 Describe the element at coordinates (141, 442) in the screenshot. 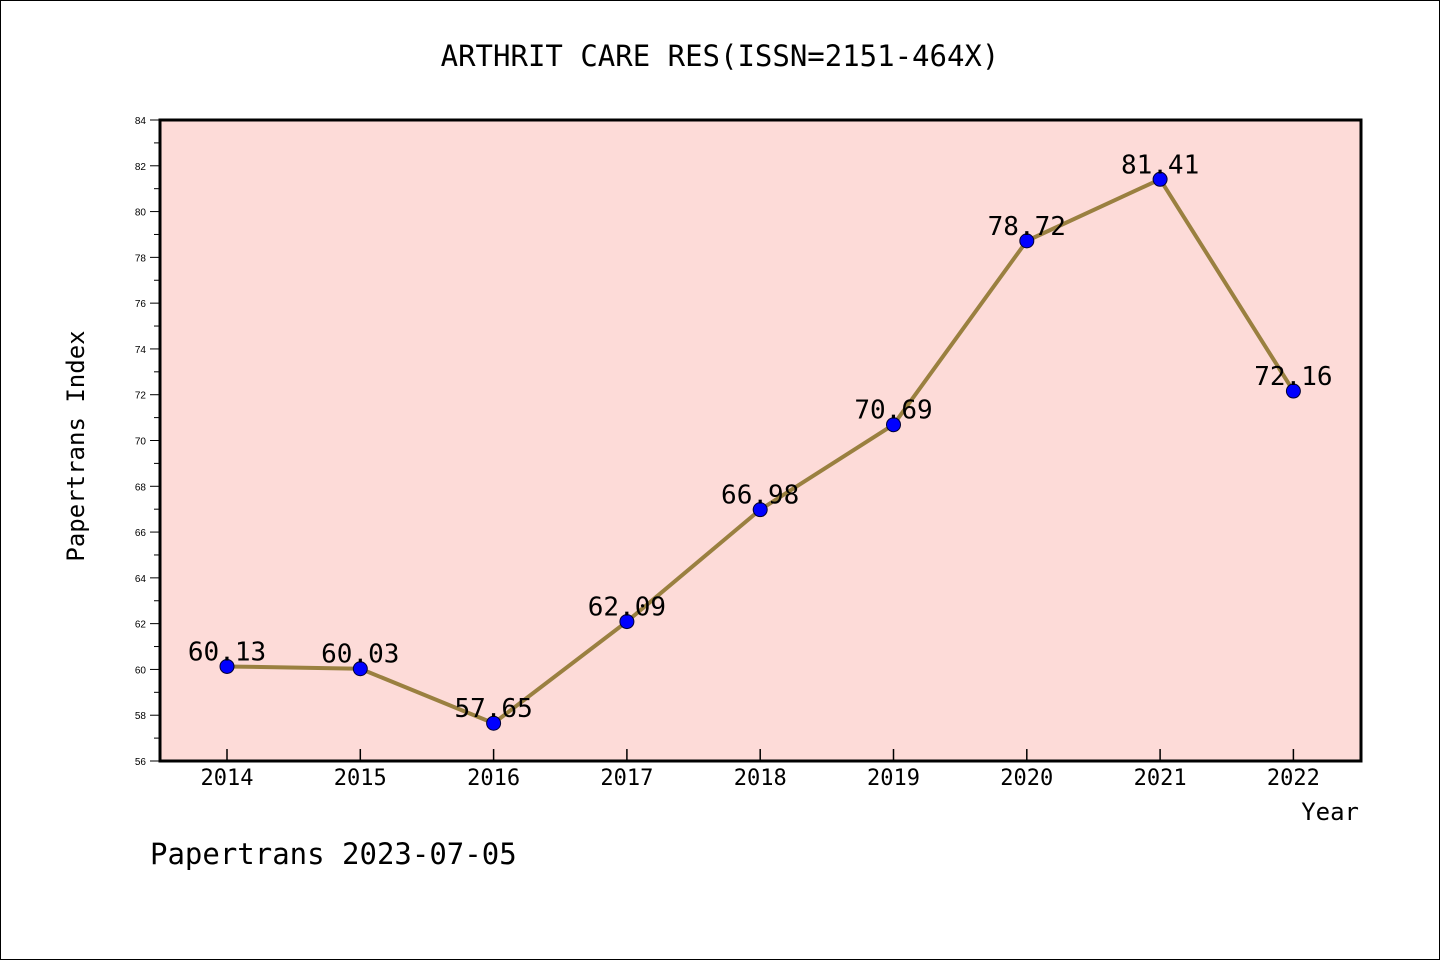

I see `y-tick-label: 70` at that location.